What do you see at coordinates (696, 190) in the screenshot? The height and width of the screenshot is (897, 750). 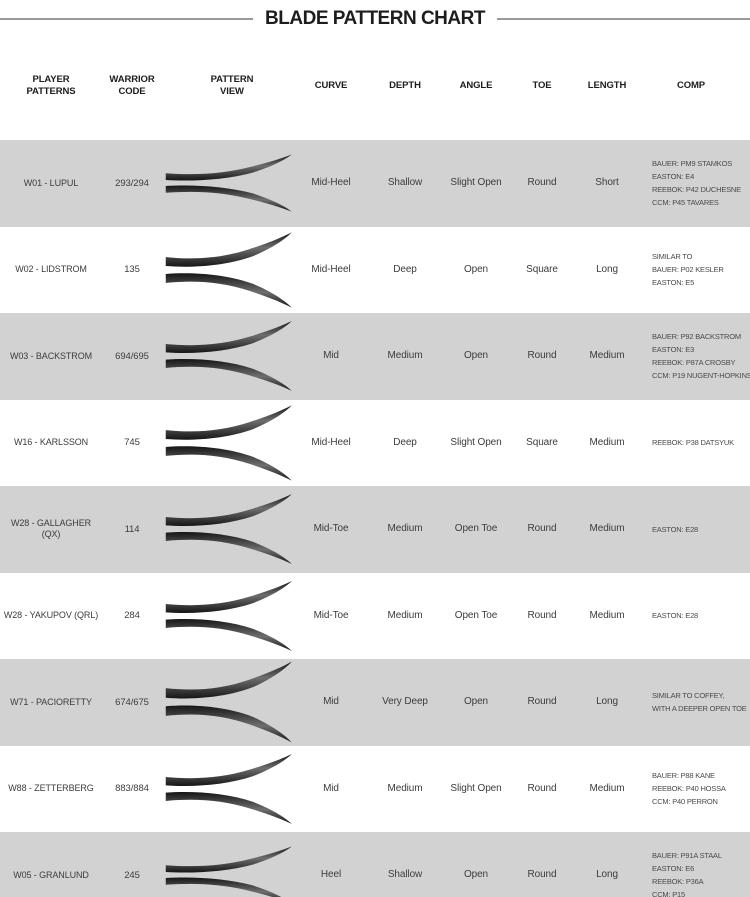 I see `comp-line: REEBOK: P42 DUCHESNE` at bounding box center [696, 190].